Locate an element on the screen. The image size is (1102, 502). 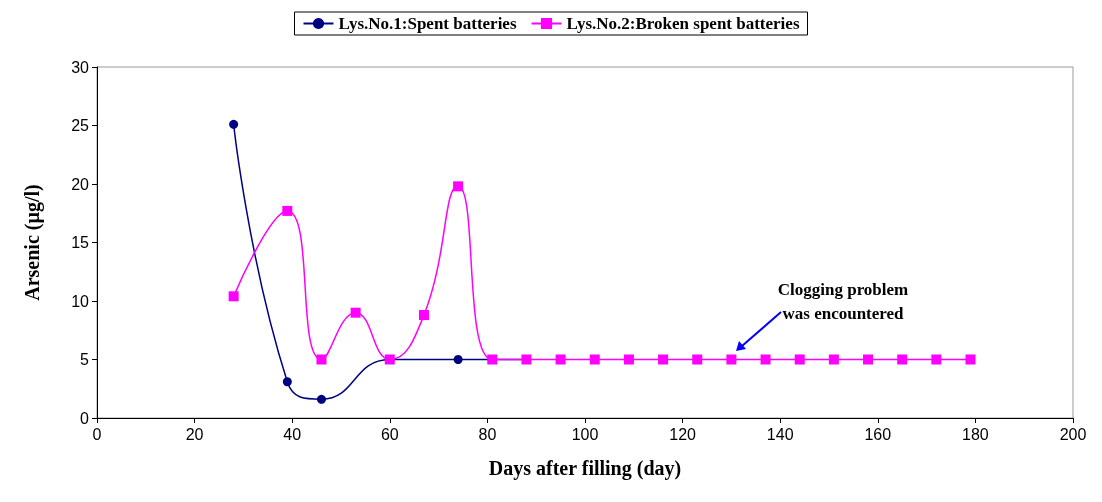
x-tick-label: 140 is located at coordinates (780, 434).